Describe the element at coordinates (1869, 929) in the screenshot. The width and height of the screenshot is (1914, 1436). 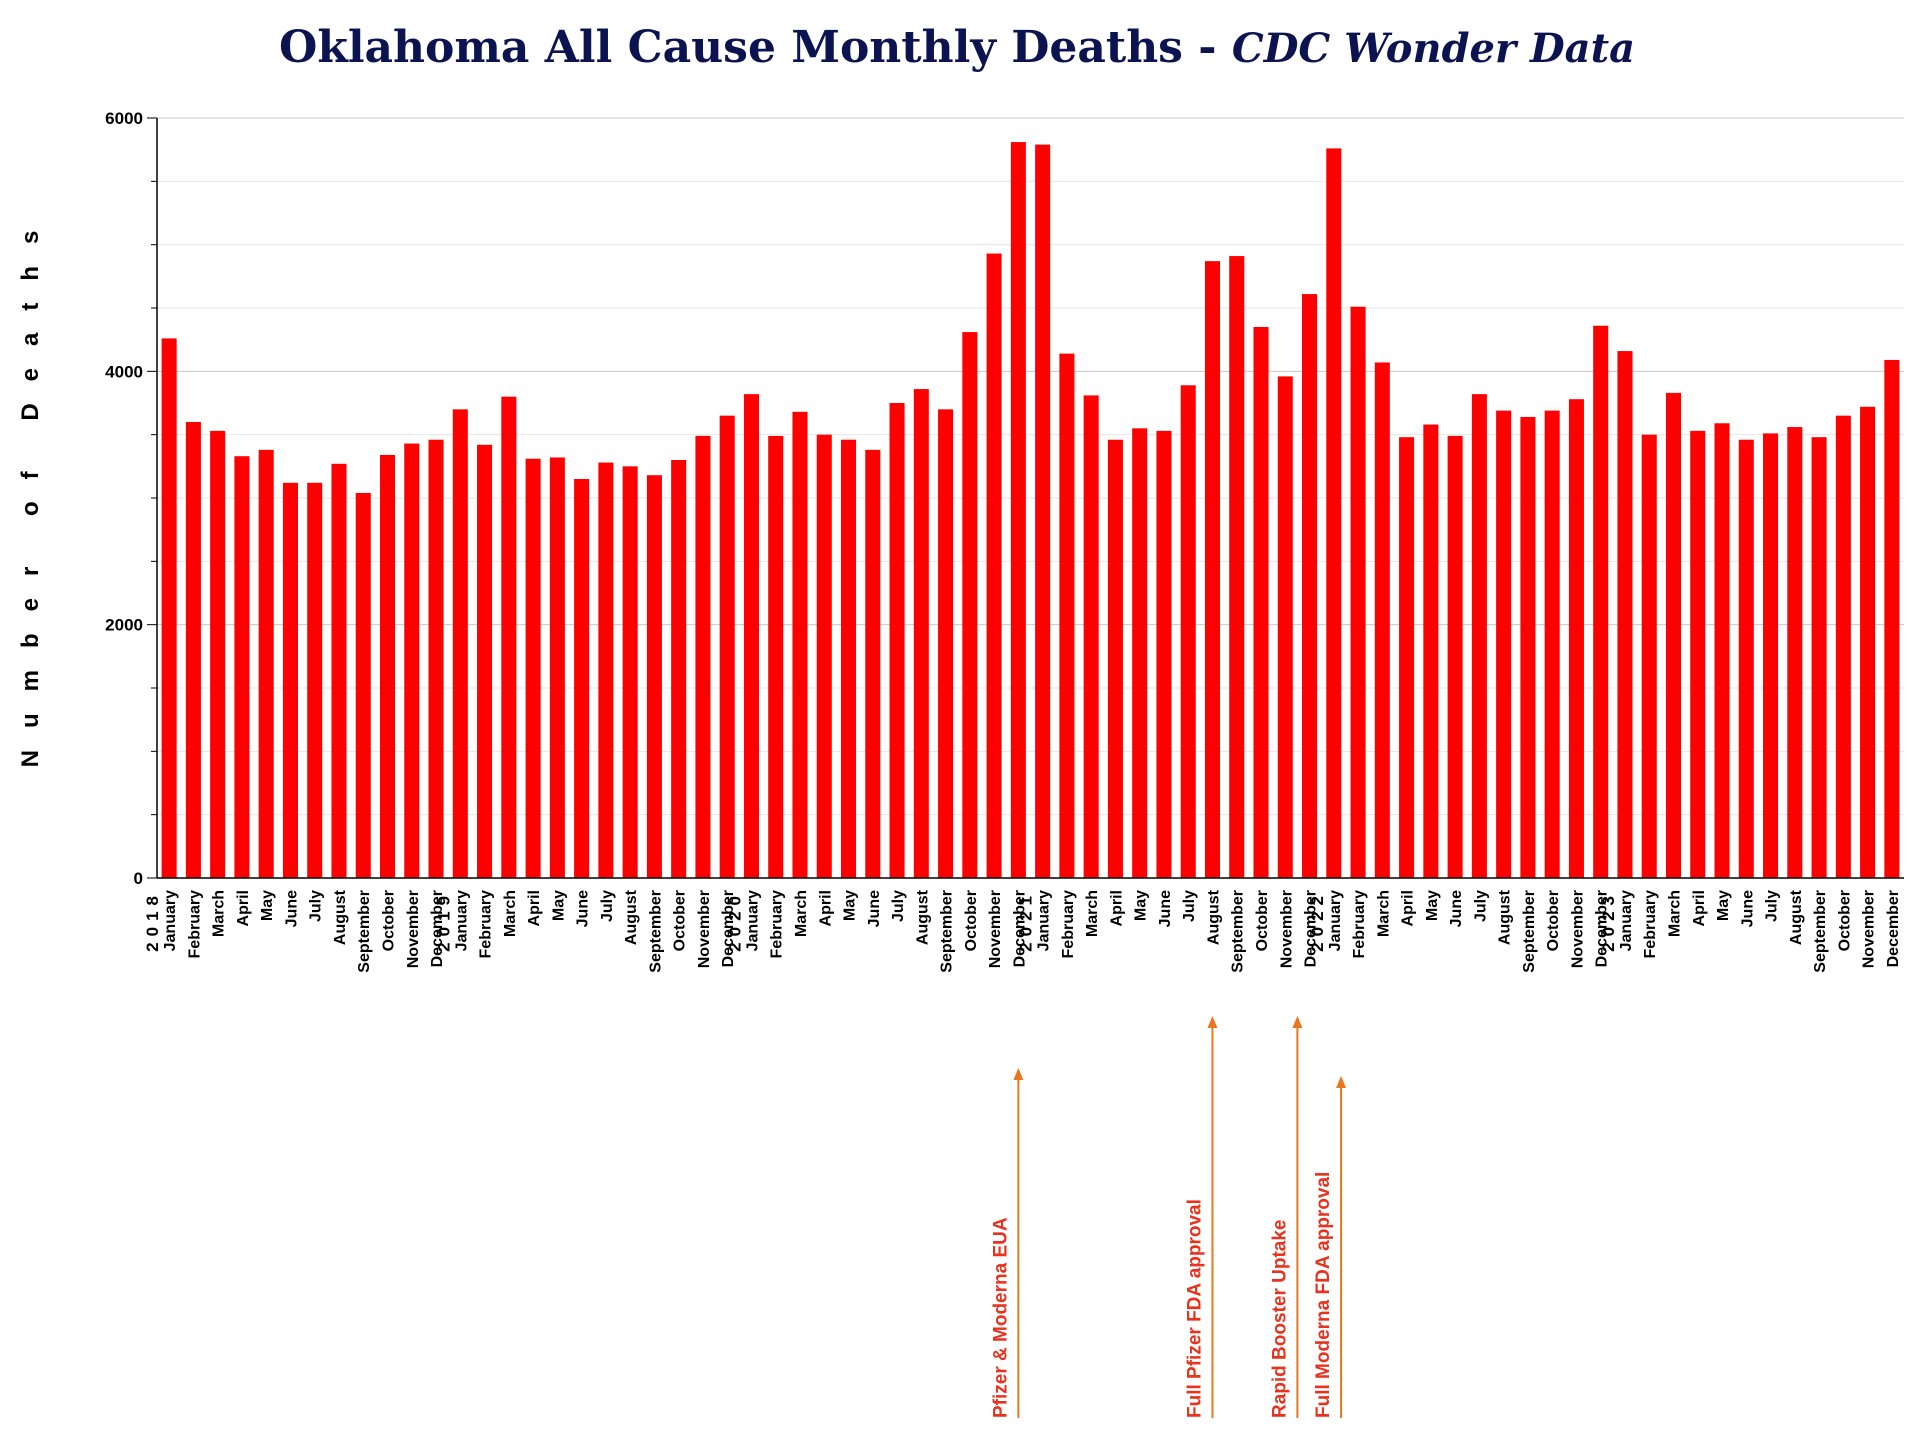
I see `x-tick-label: November` at that location.